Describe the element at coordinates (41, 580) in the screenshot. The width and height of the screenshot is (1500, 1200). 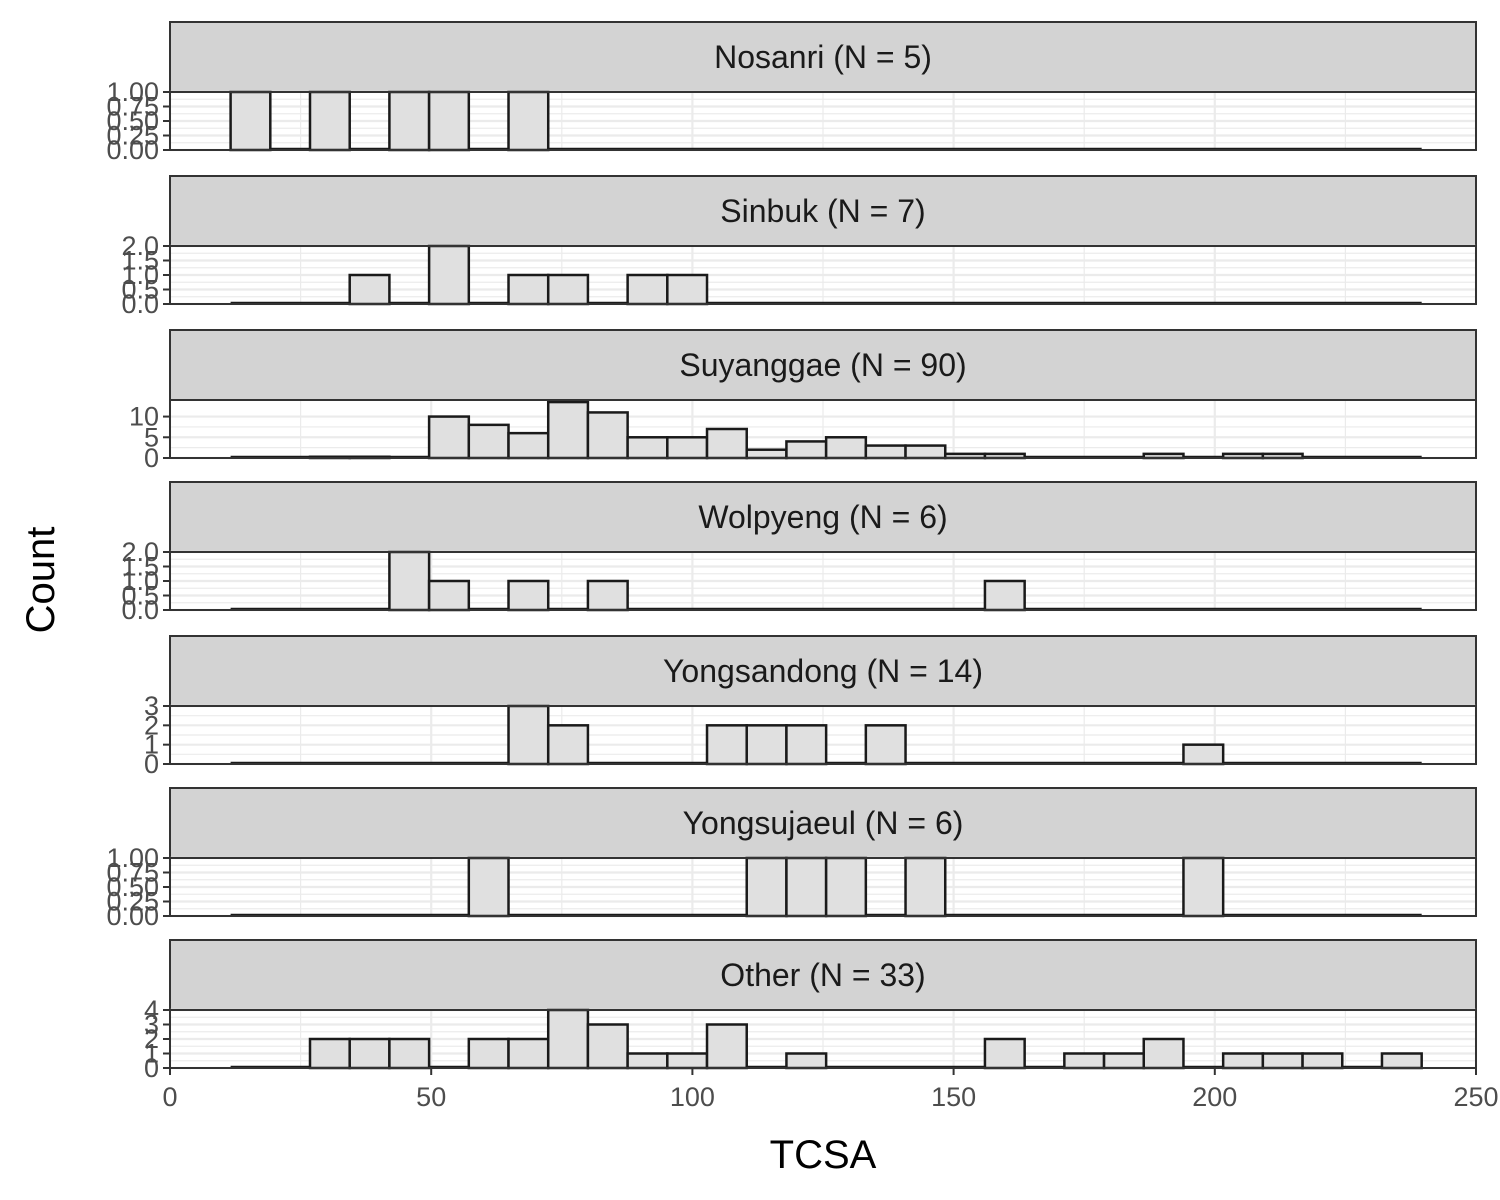
I see `y-axis-title: Count` at that location.